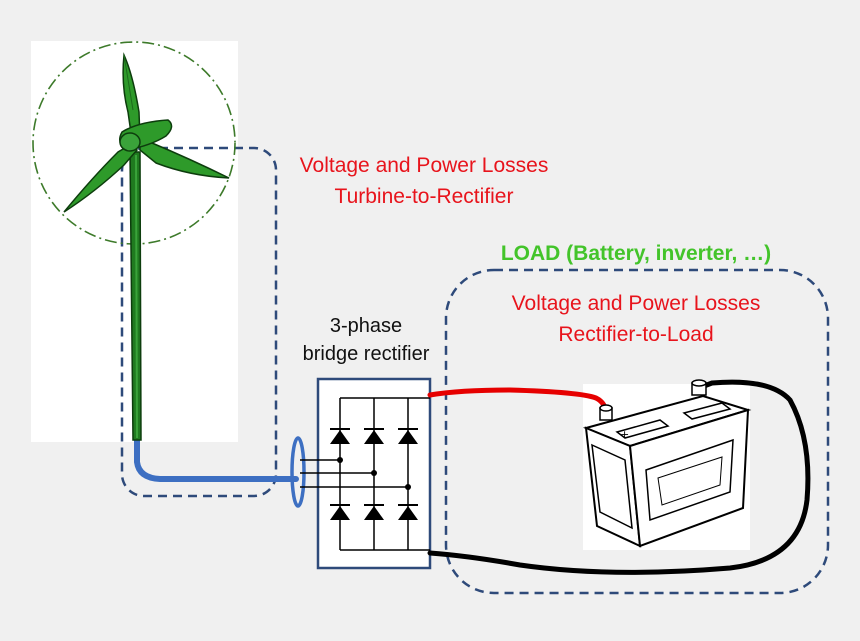 This screenshot has width=860, height=641. Describe the element at coordinates (424, 196) in the screenshot. I see `turbine-losses-label-line2: Turbine-to-Rectifier` at that location.